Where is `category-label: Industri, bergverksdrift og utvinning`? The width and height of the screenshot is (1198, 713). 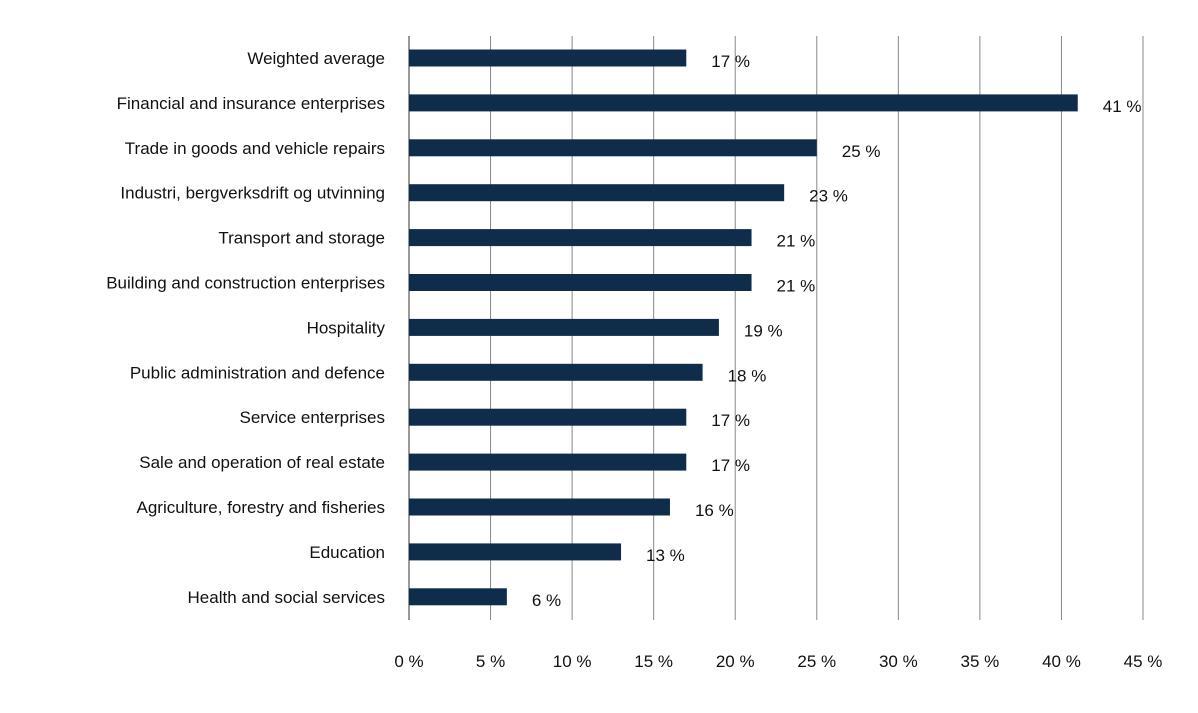
category-label: Industri, bergverksdrift og utvinning is located at coordinates (252, 193).